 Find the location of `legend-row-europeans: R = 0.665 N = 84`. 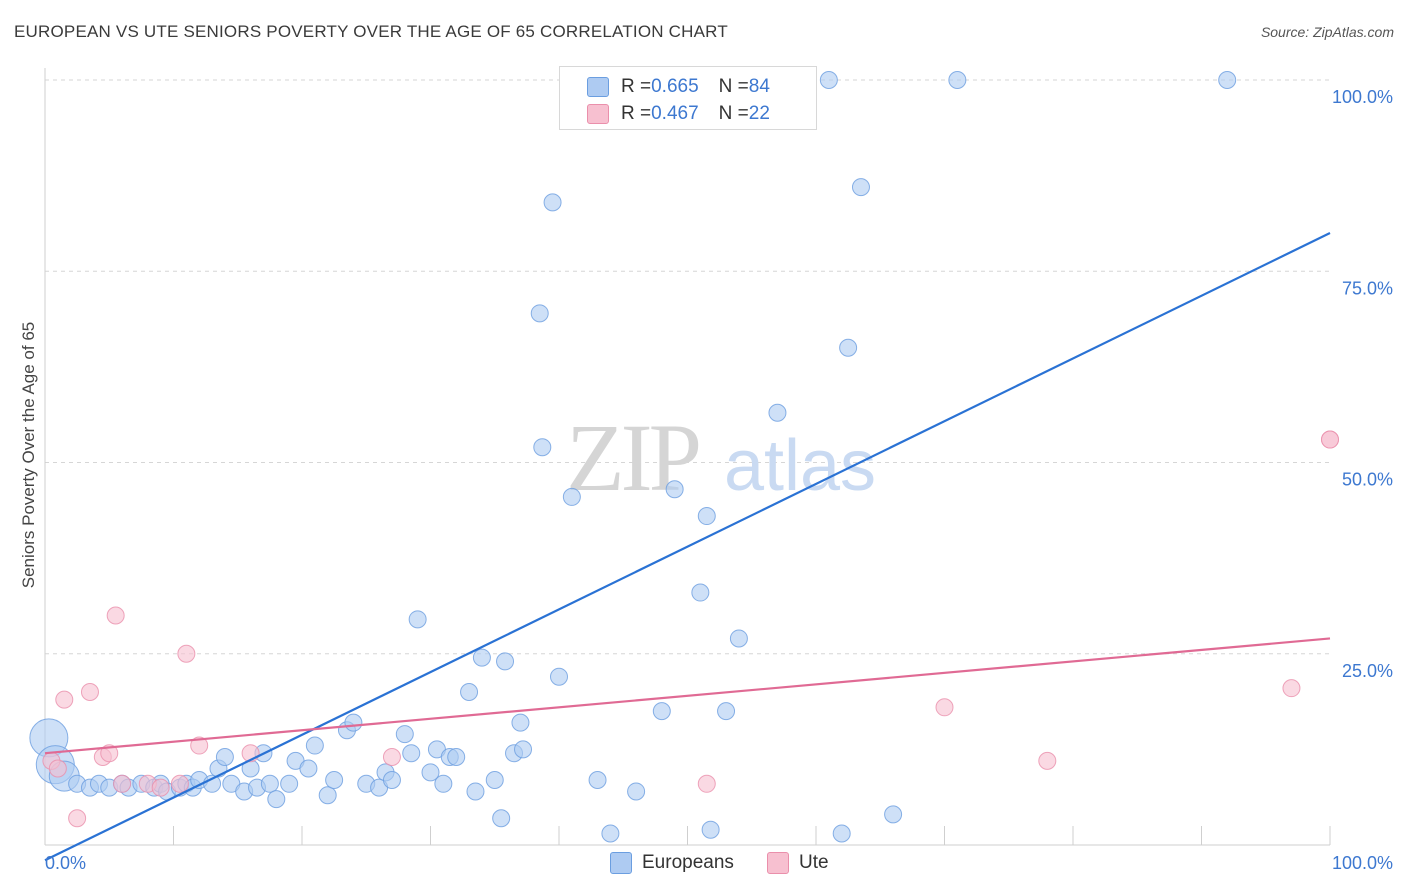

legend-row-europeans: R = 0.665 N = 84 is located at coordinates (665, 87).